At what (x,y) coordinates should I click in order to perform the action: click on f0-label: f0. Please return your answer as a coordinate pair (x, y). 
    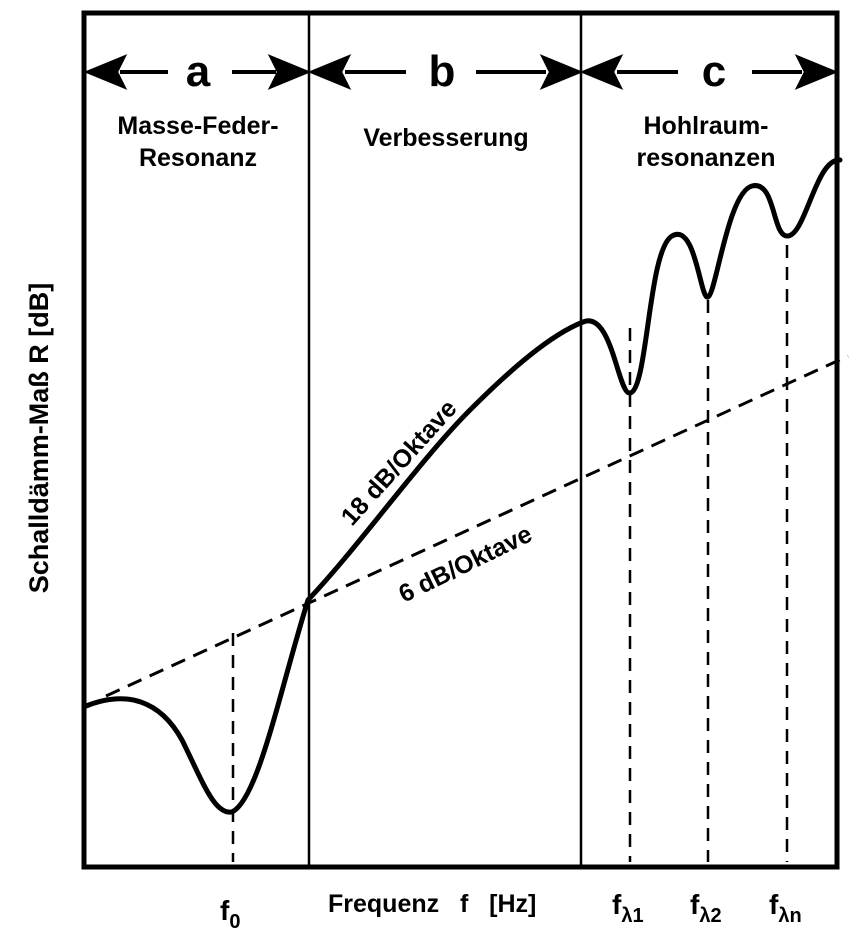
    Looking at the image, I should click on (230, 914).